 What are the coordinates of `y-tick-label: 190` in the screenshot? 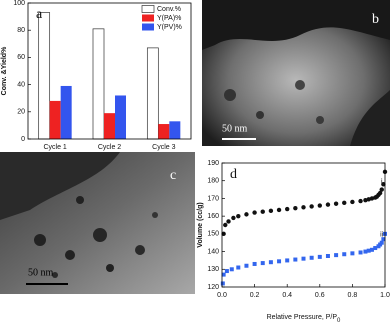 It's located at (213, 163).